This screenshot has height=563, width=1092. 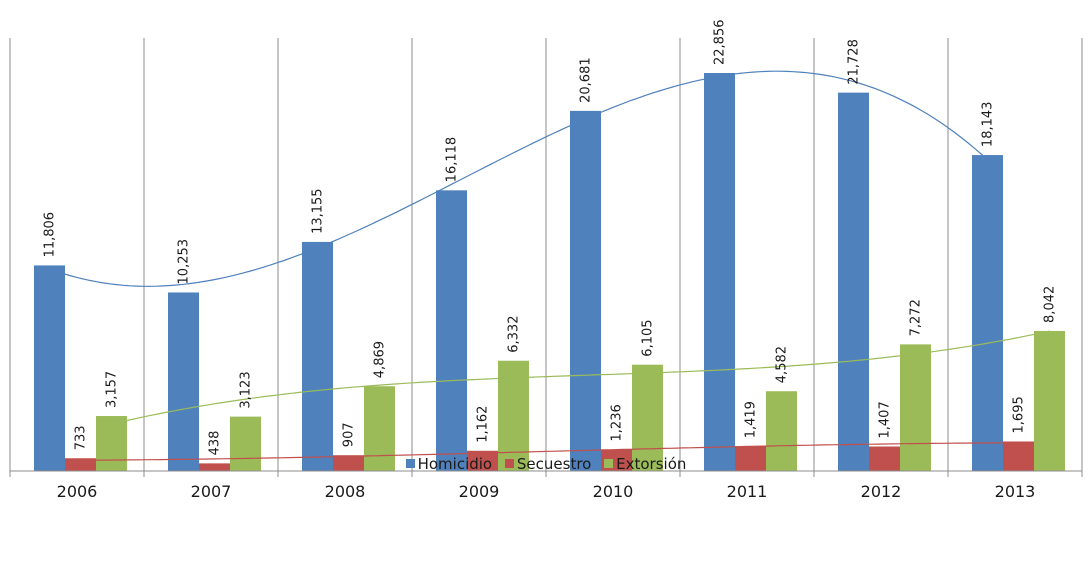 I want to click on x-tick-label: 2007, so click(x=211, y=491).